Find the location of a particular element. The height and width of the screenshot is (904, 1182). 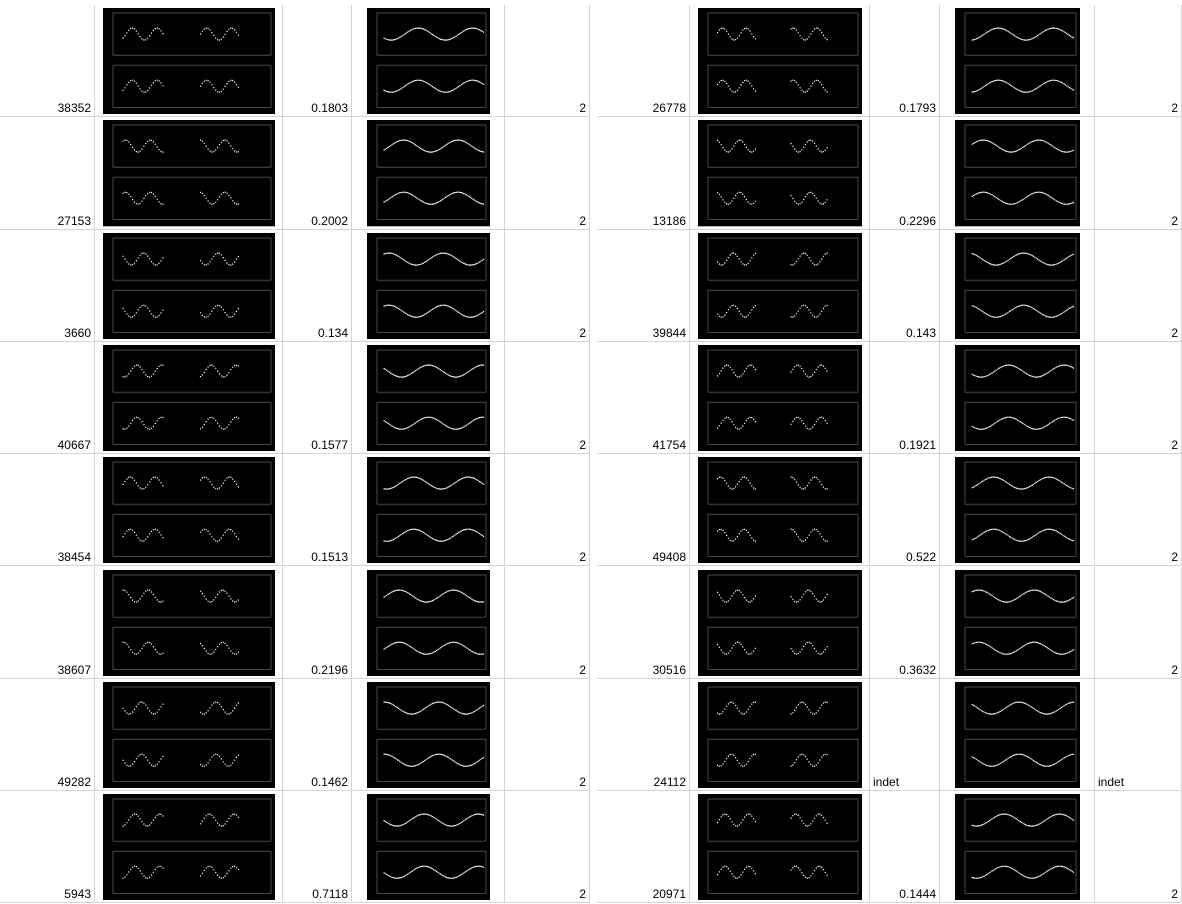

table-cell: 0.2196 is located at coordinates (317, 622).